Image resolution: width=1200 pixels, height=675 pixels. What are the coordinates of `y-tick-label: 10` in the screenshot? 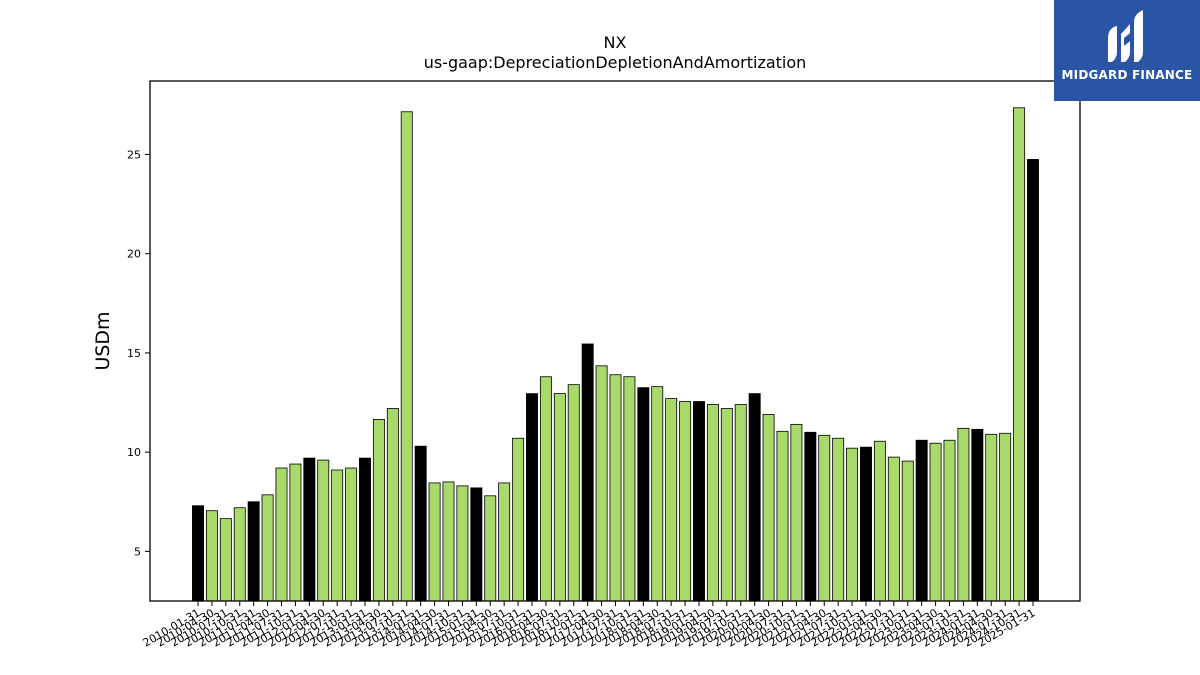 It's located at (134, 452).